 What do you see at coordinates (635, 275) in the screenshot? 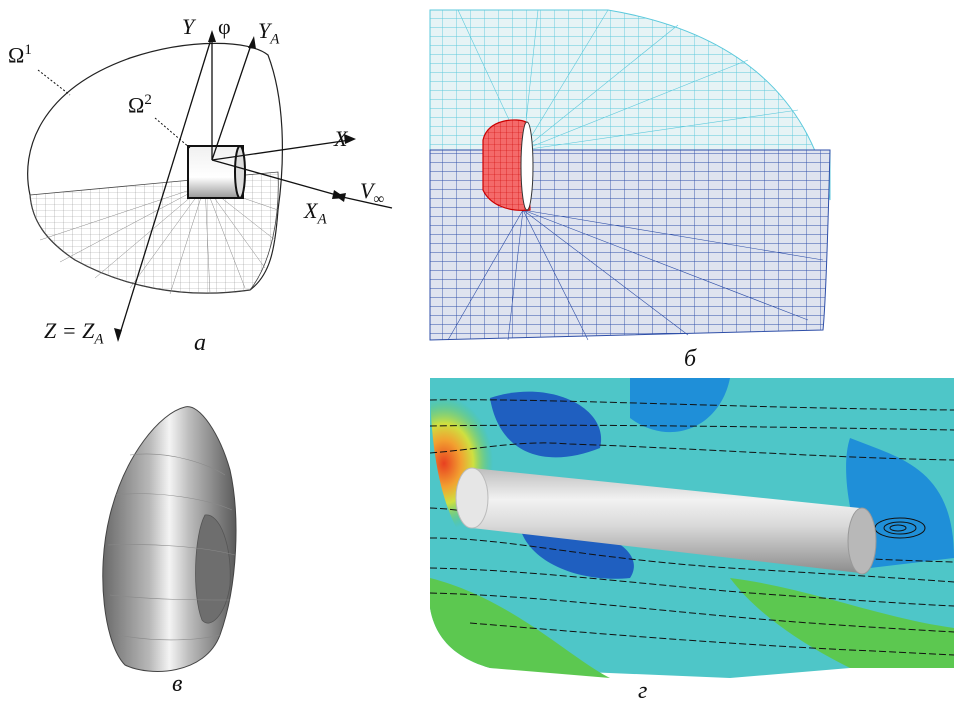
I see `mesh-lower-rays` at bounding box center [635, 275].